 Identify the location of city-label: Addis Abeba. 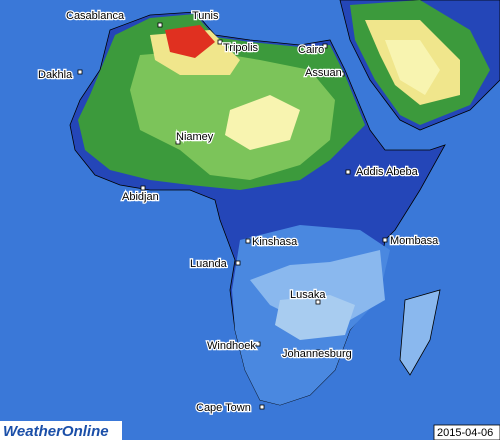
(387, 172).